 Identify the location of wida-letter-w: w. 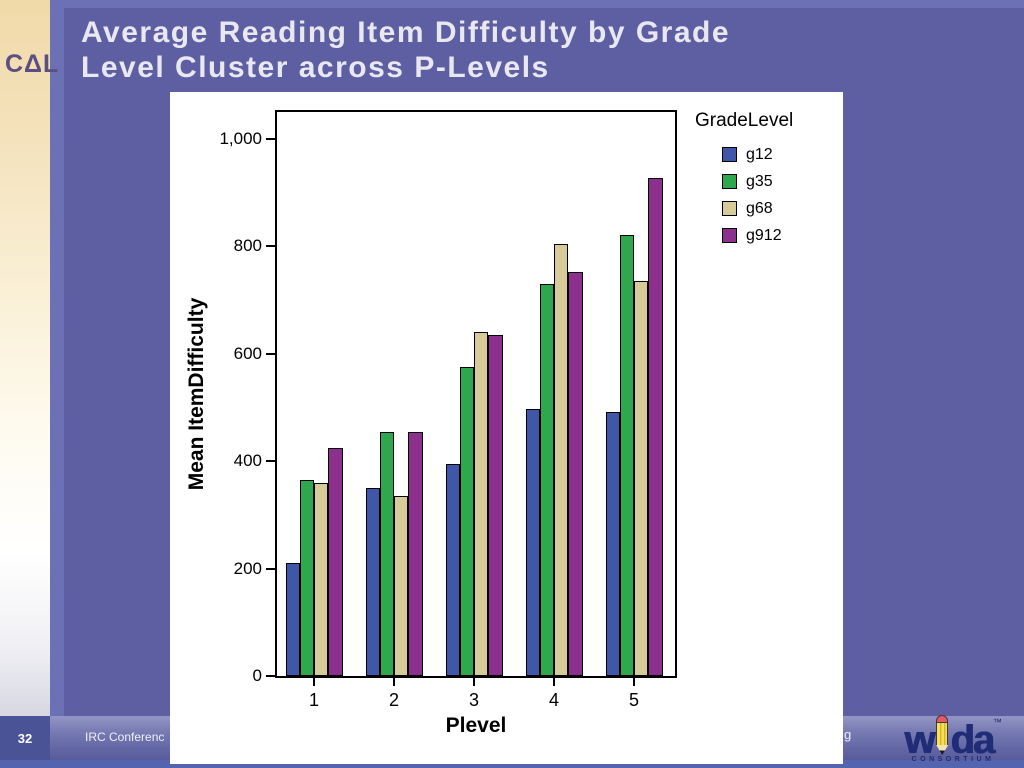
(919, 740).